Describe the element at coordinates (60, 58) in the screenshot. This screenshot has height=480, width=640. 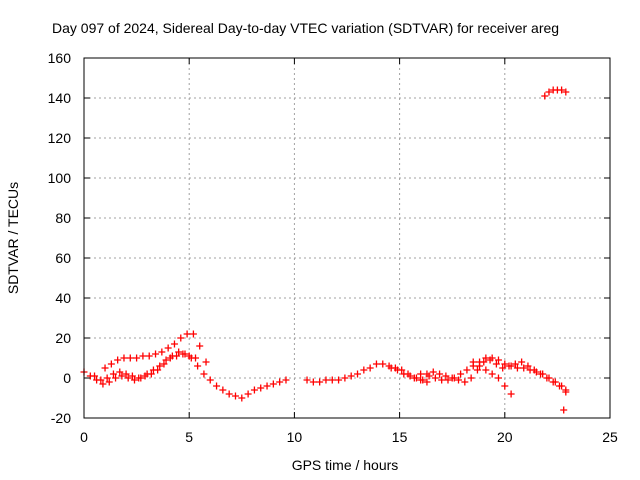
I see `y-tick-label: 160` at that location.